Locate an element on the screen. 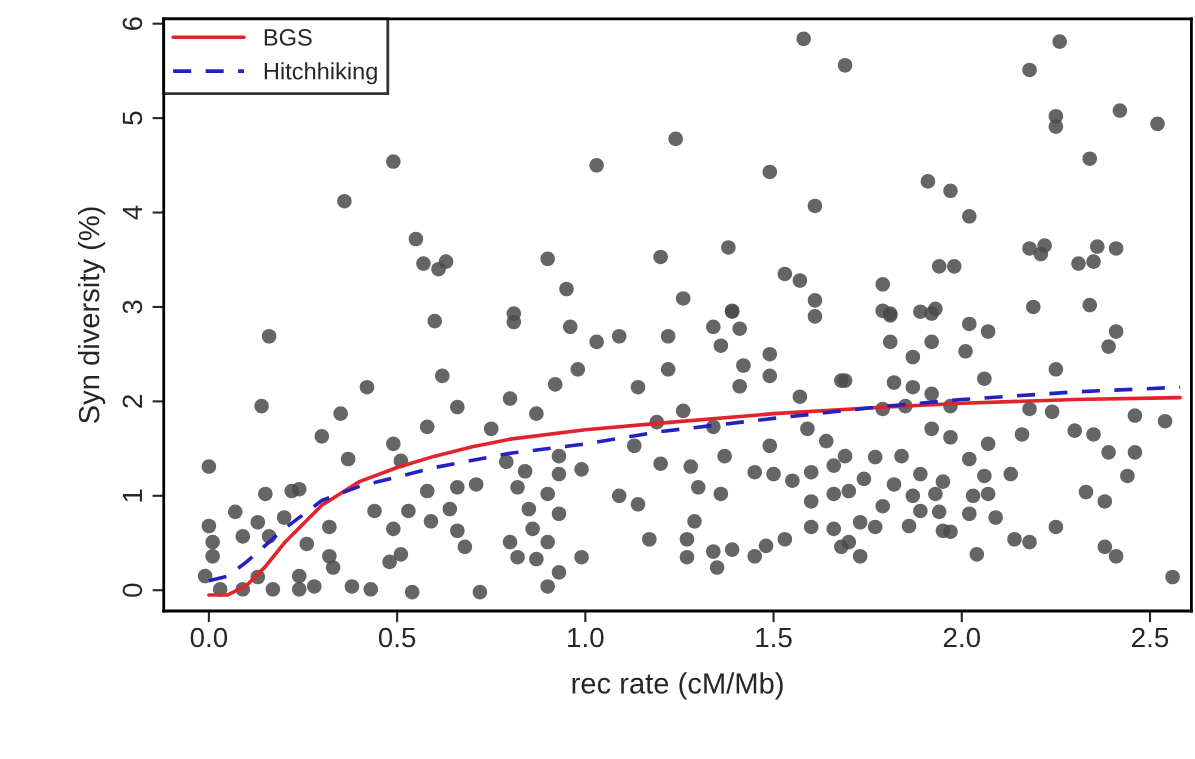 The image size is (1195, 759). x-tick-label: 1.0 is located at coordinates (586, 637).